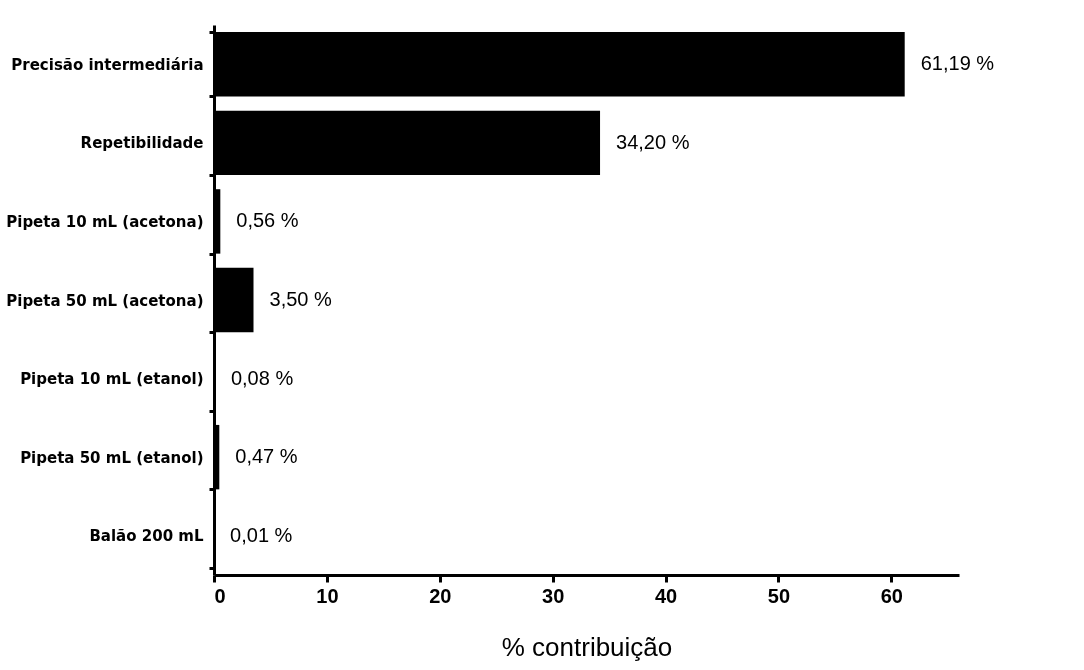 The width and height of the screenshot is (1084, 670). I want to click on x-axis-title: % contribuição, so click(587, 646).